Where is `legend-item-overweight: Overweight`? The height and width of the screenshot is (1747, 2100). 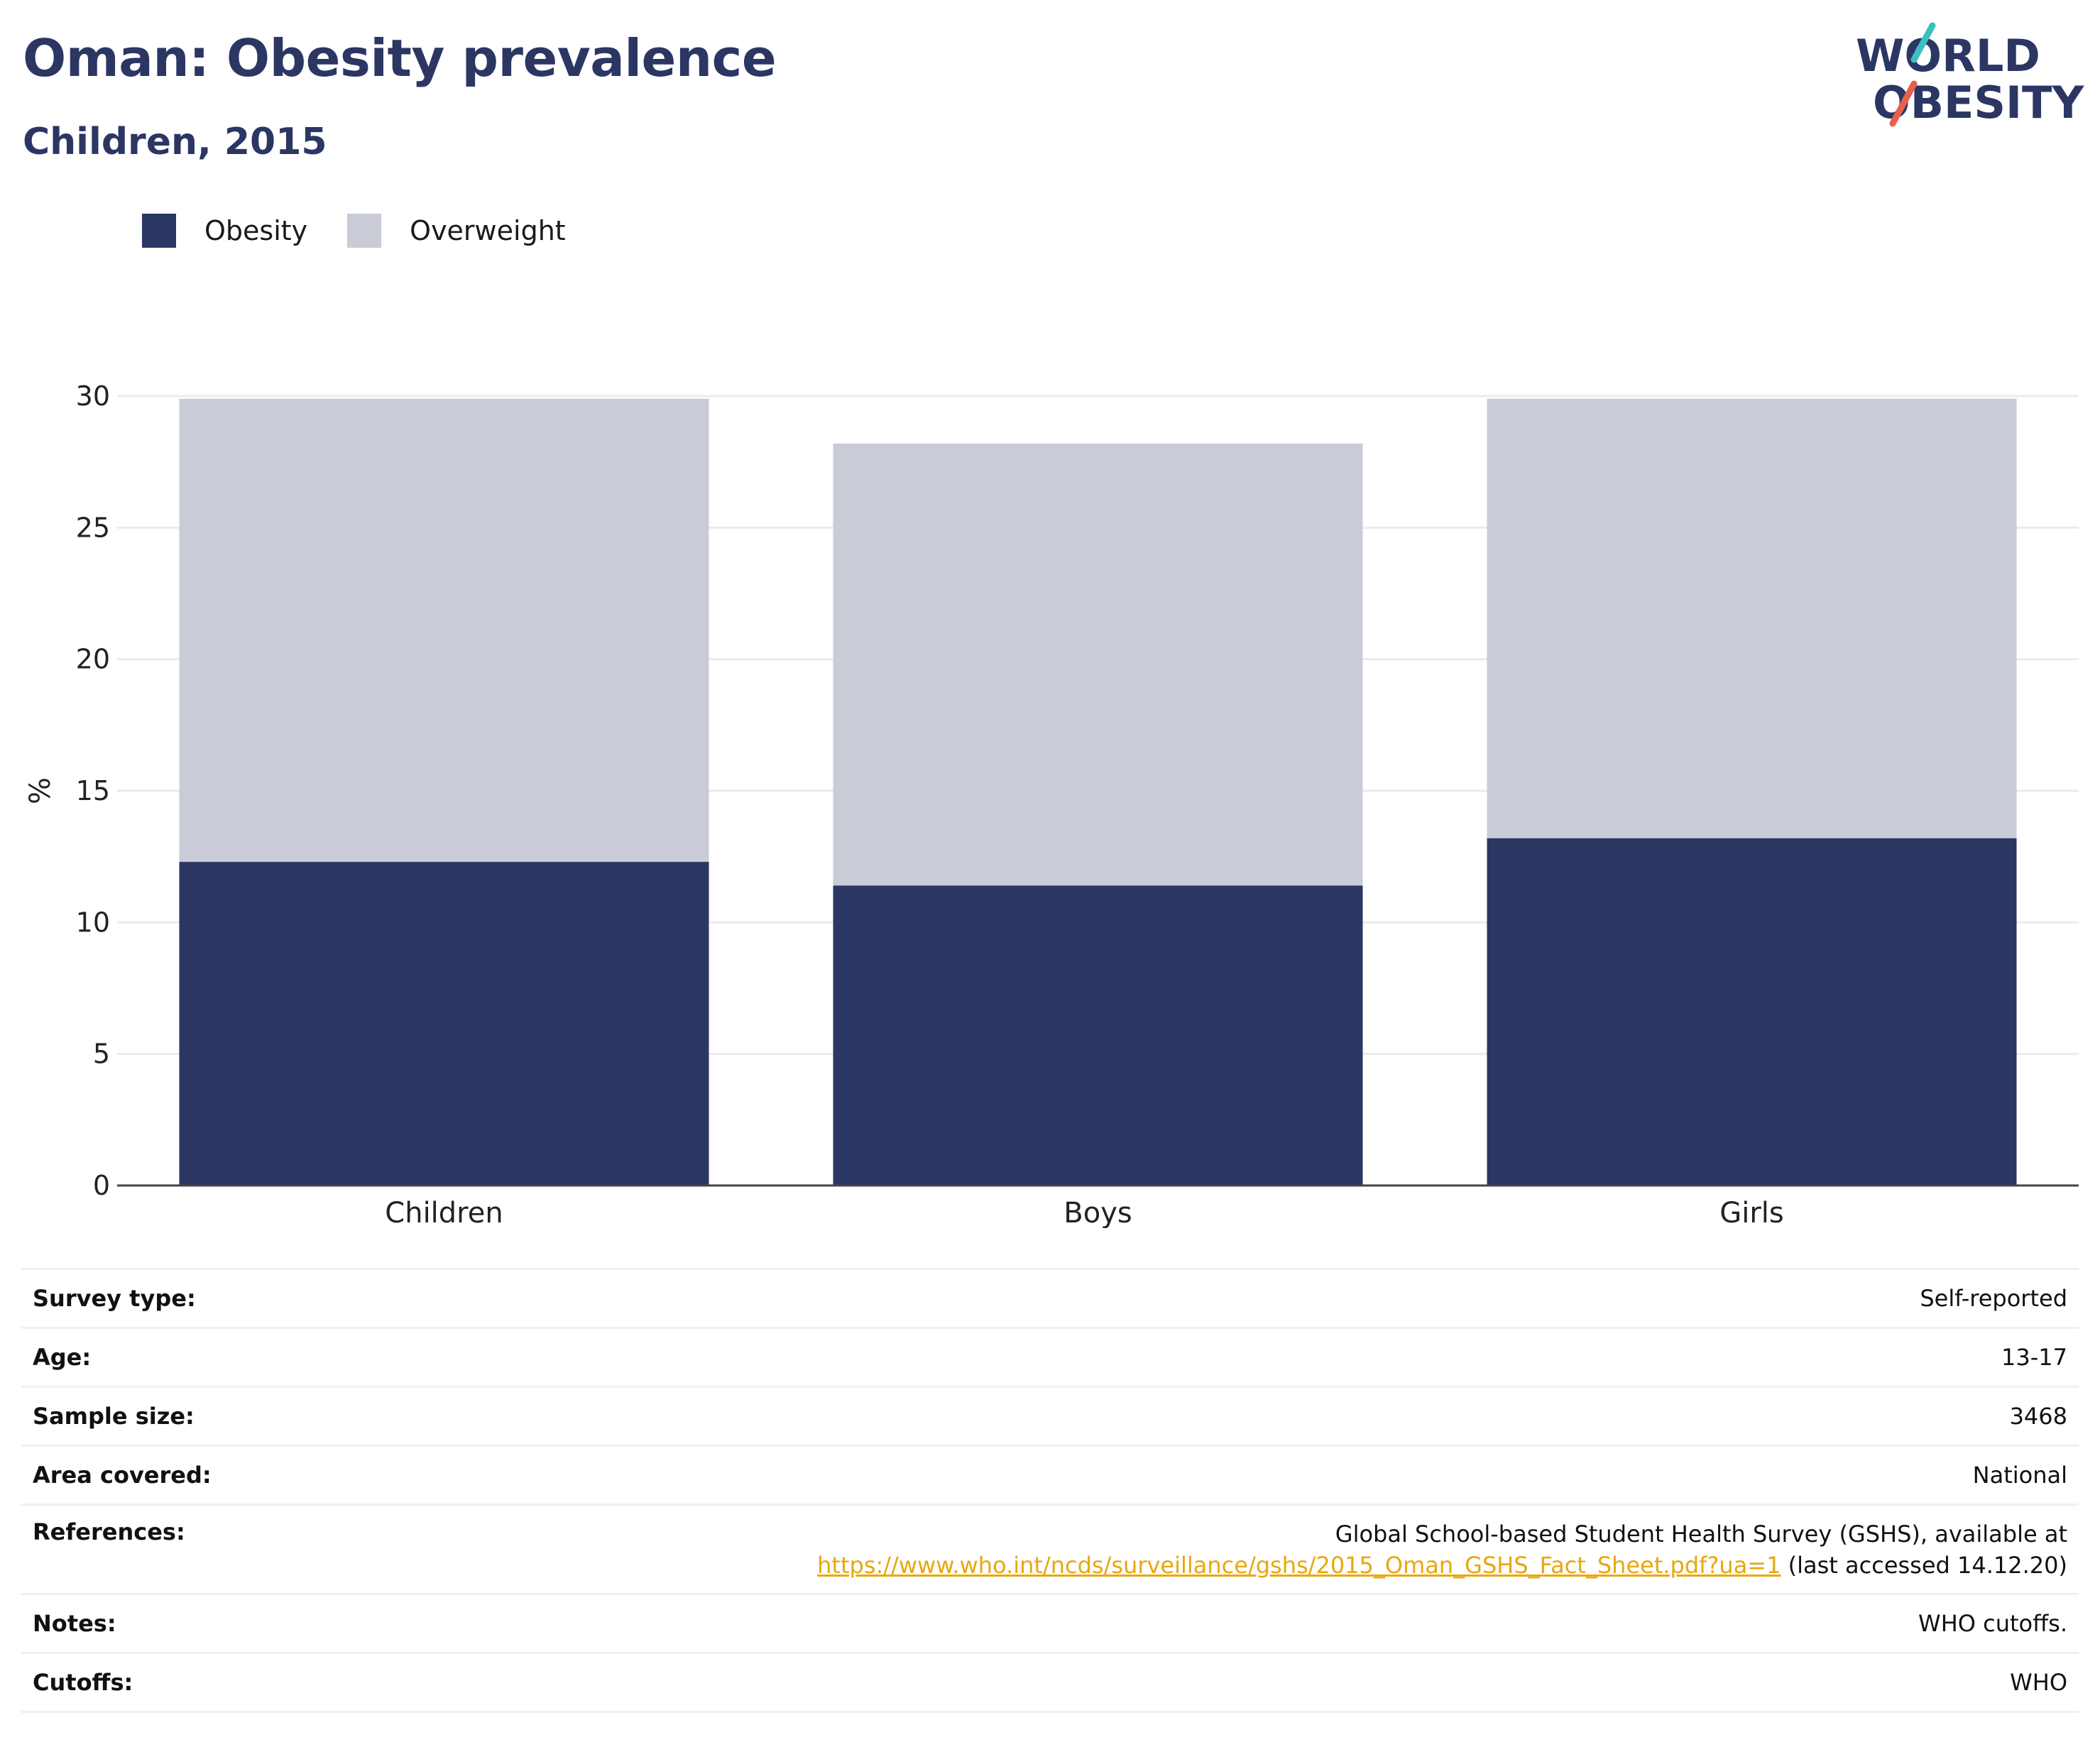 legend-item-overweight: Overweight is located at coordinates (456, 231).